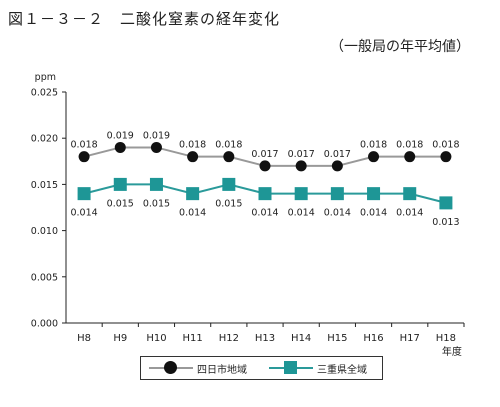 The width and height of the screenshot is (500, 407). Describe the element at coordinates (44, 277) in the screenshot. I see `y-tick-label: 0.005` at that location.